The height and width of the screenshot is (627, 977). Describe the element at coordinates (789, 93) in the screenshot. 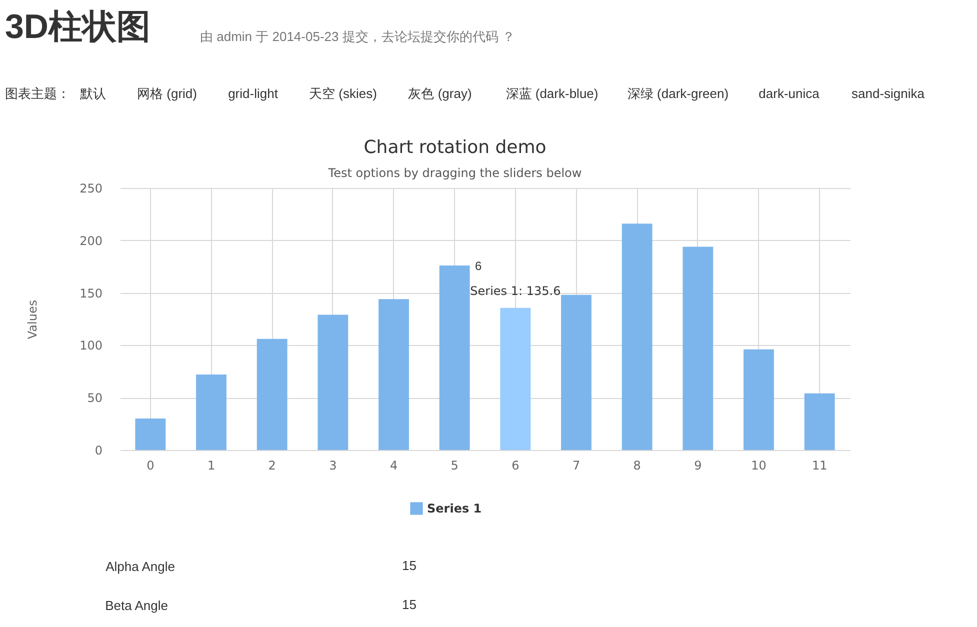

I see `text: dark-unica` at that location.